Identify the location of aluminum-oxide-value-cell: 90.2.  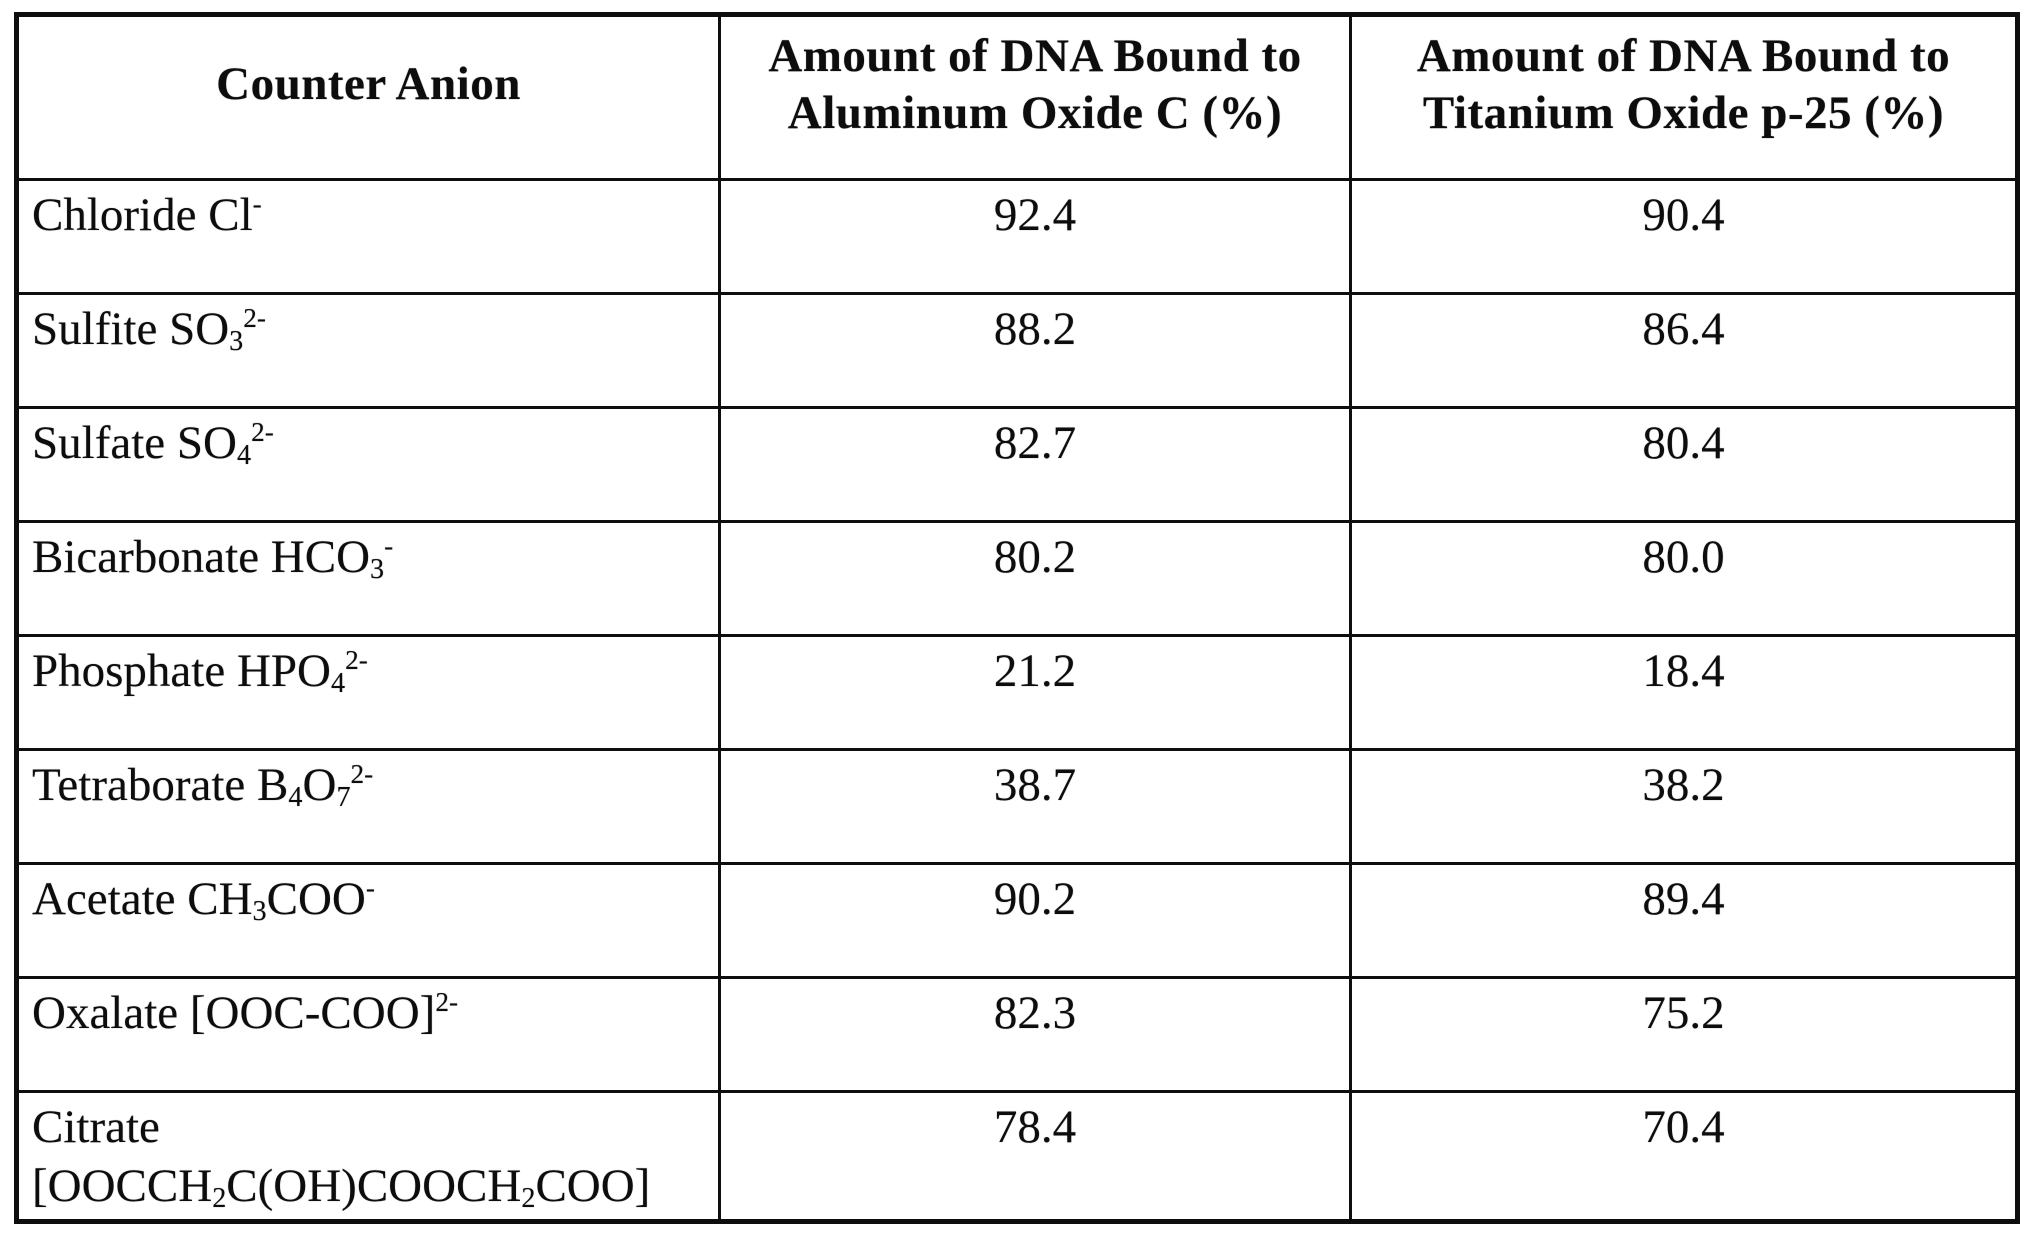
(1035, 920).